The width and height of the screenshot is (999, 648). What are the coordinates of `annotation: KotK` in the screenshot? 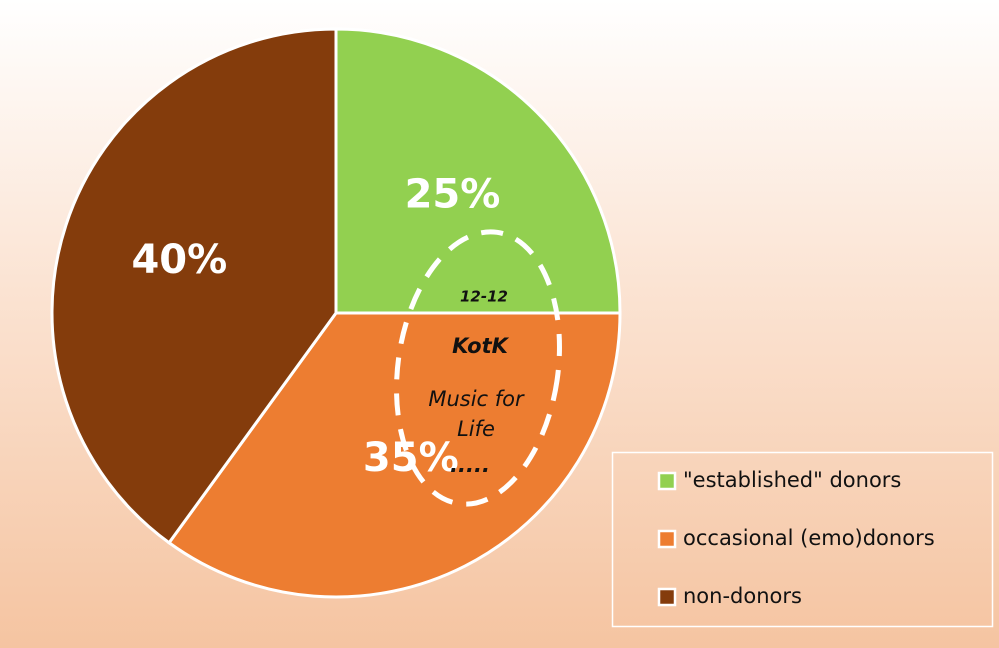 It's located at (481, 346).